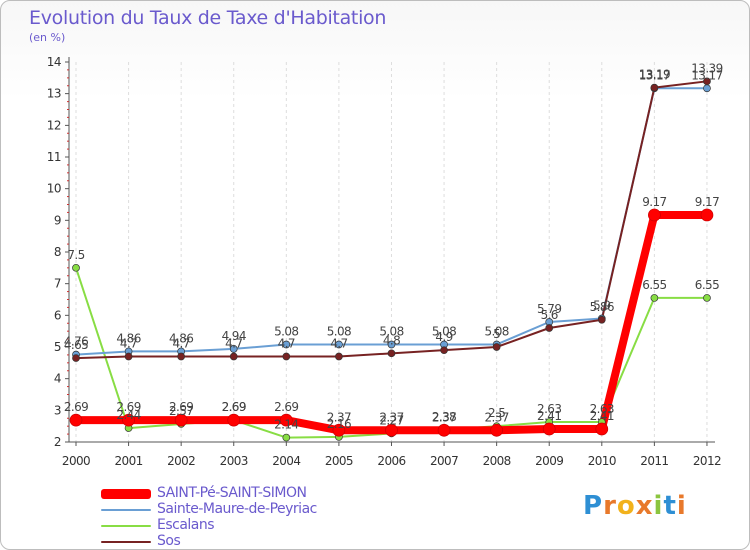  What do you see at coordinates (54, 62) in the screenshot?
I see `y-tick-label: 14` at bounding box center [54, 62].